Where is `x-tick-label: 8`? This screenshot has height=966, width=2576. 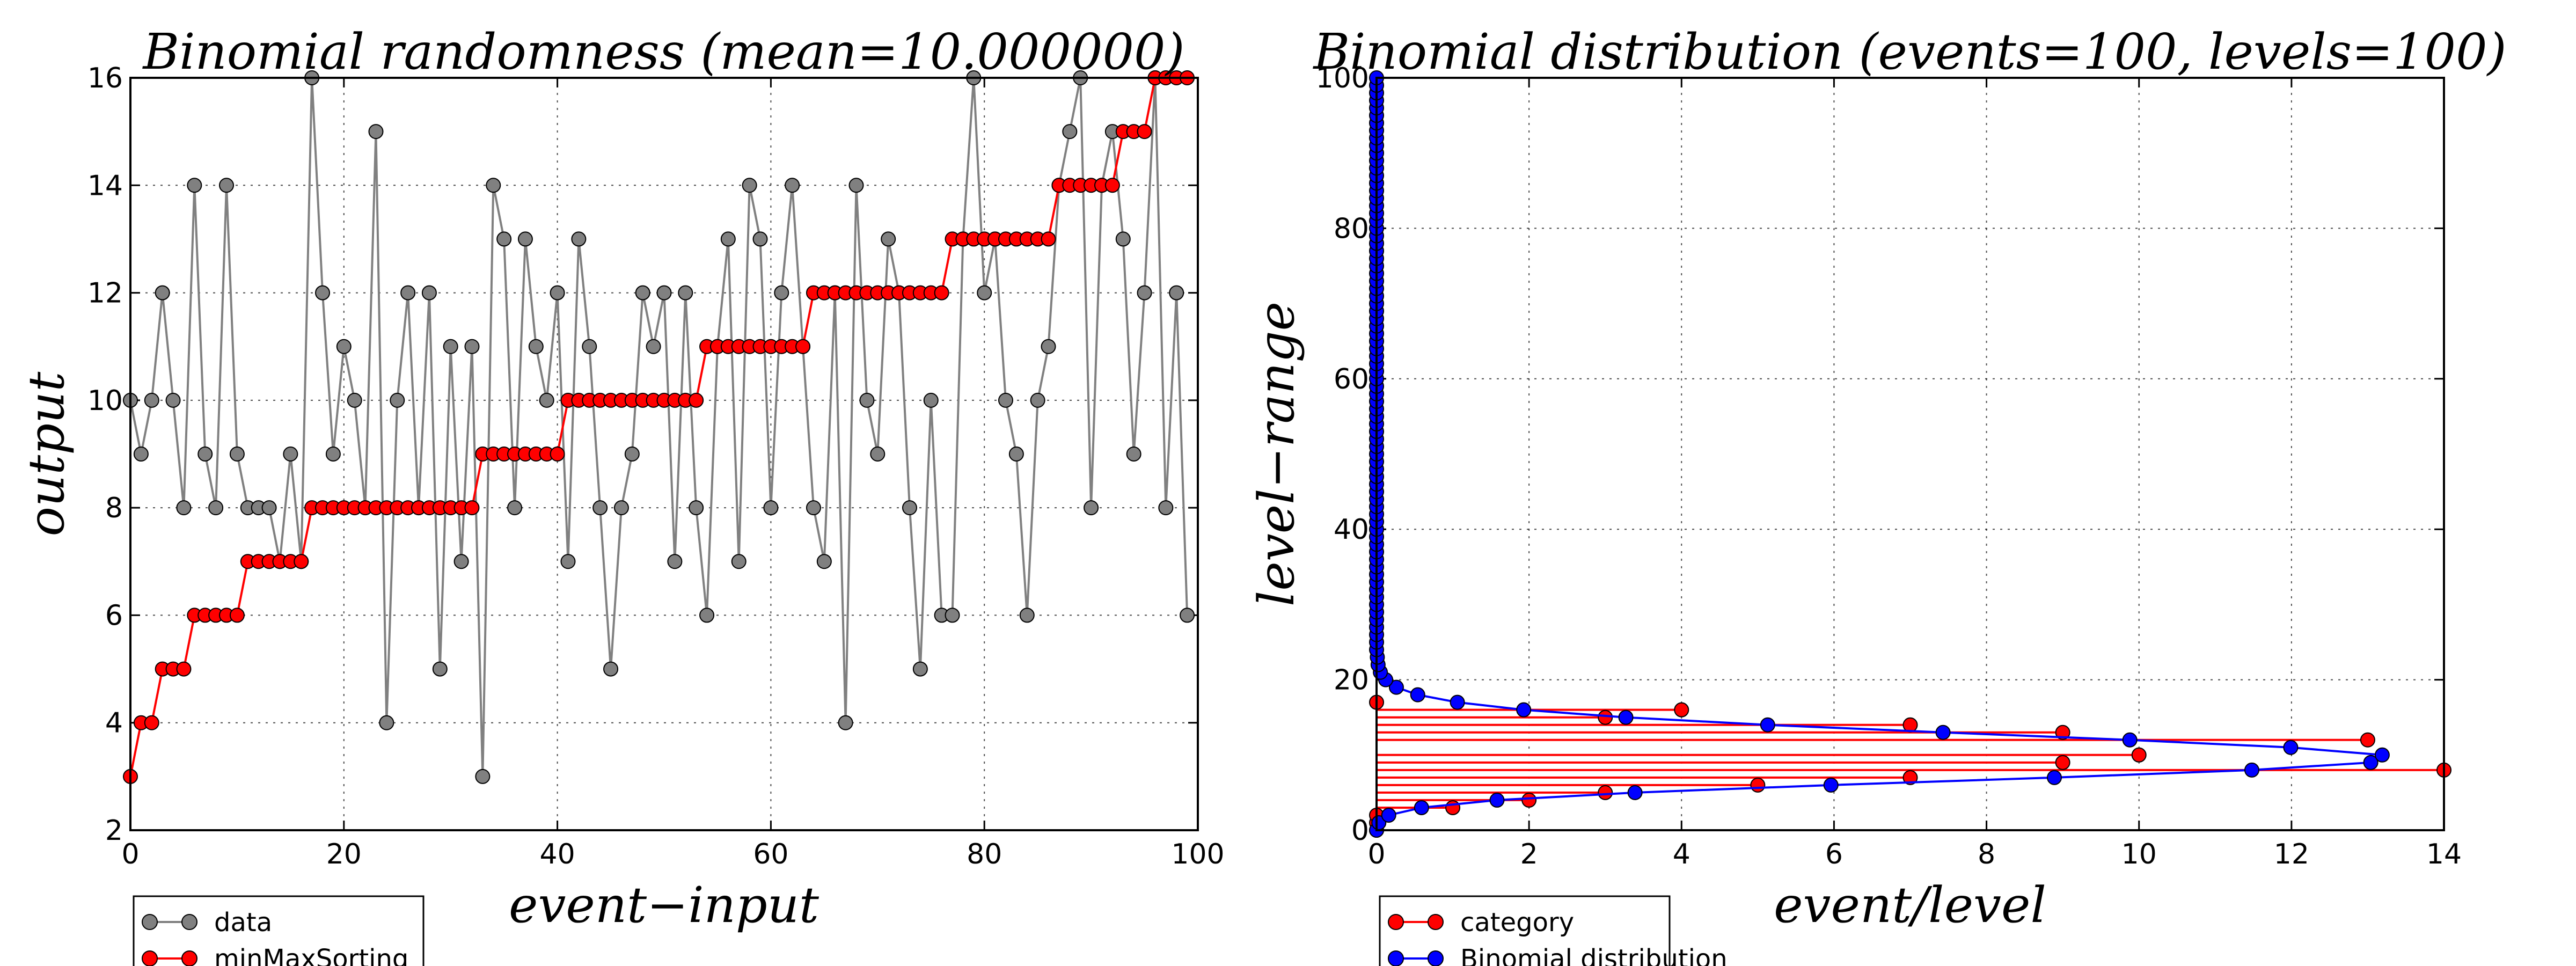 x-tick-label: 8 is located at coordinates (1986, 854).